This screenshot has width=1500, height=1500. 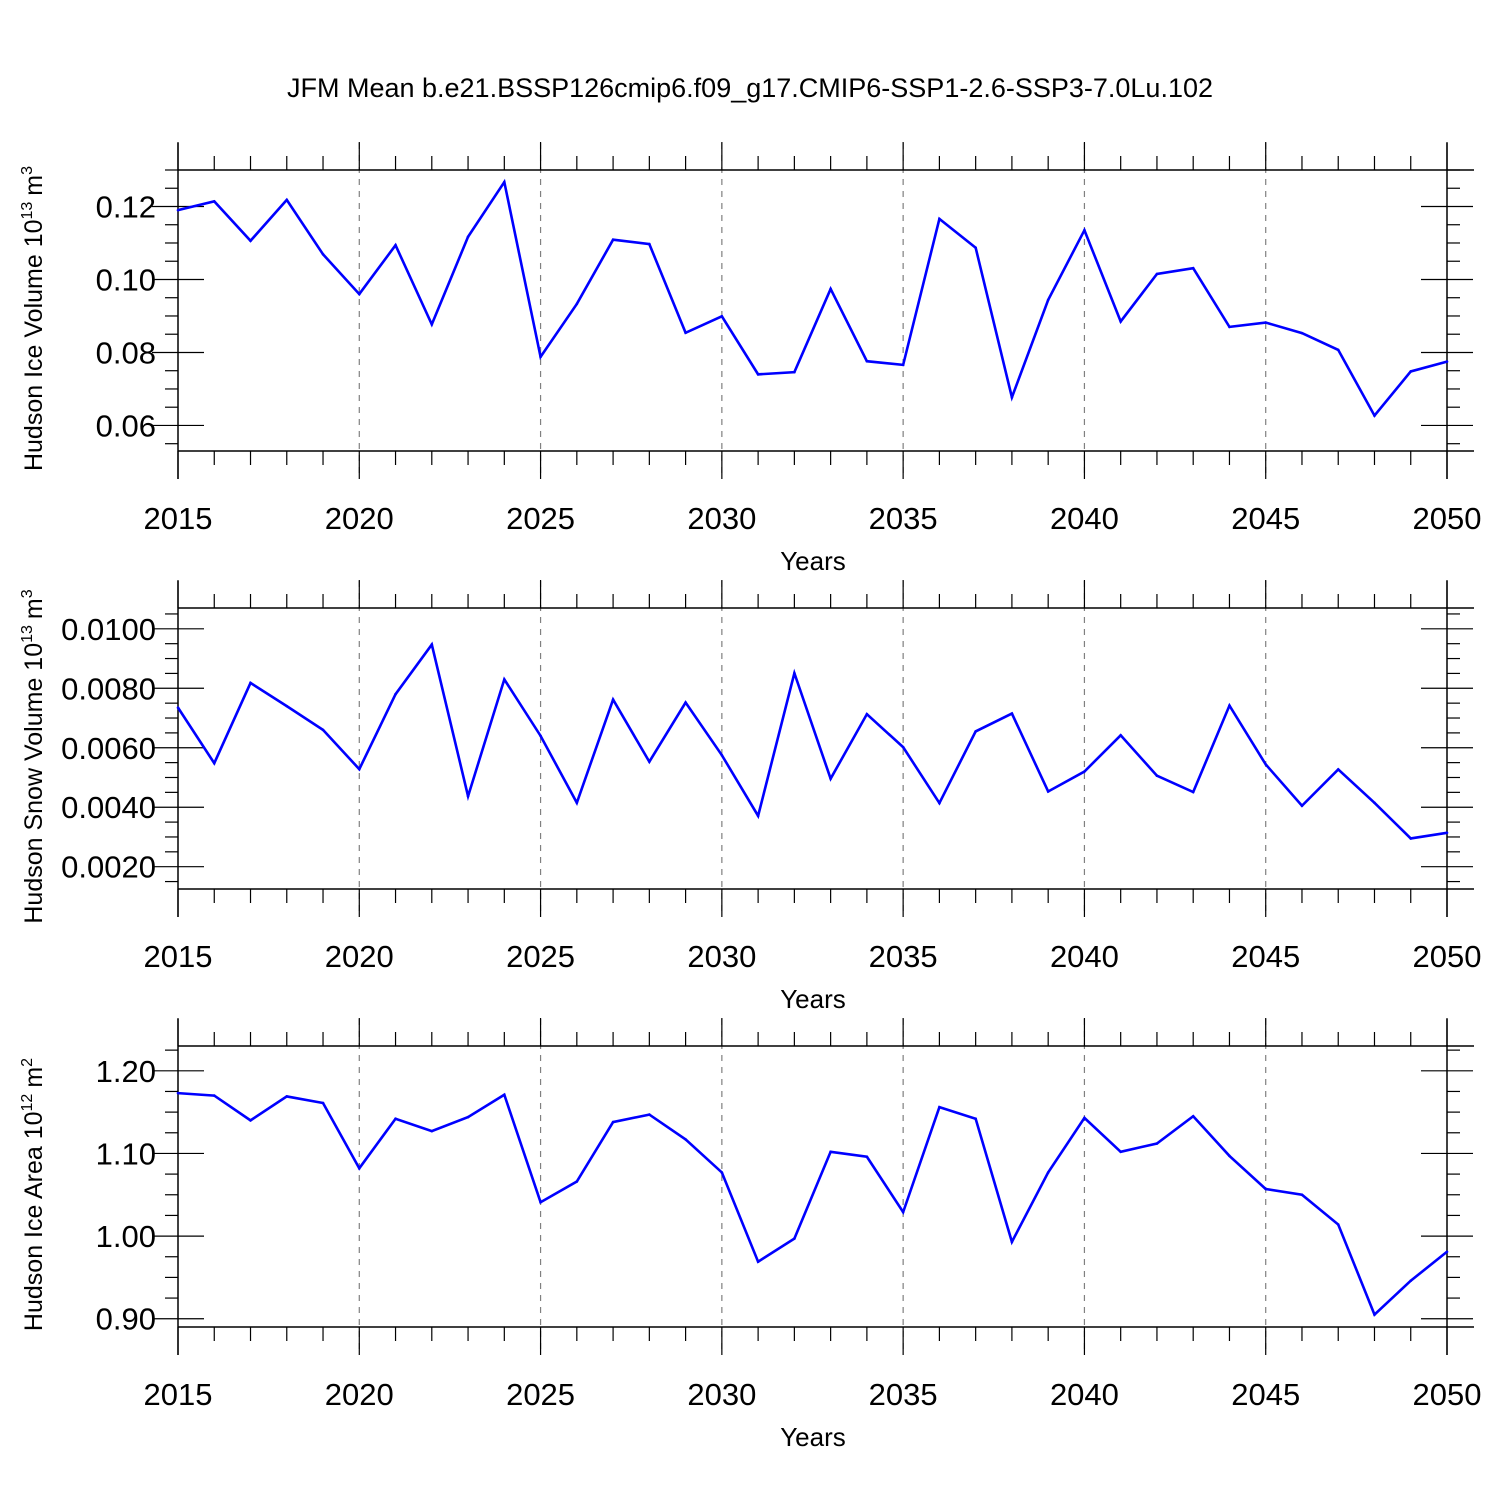 I want to click on series-line, so click(x=812, y=1204).